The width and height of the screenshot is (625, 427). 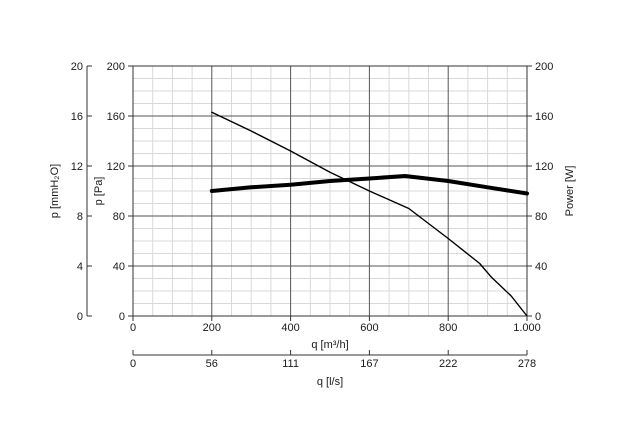 What do you see at coordinates (77, 167) in the screenshot?
I see `pressure-mmh2o-tick-label: 12` at bounding box center [77, 167].